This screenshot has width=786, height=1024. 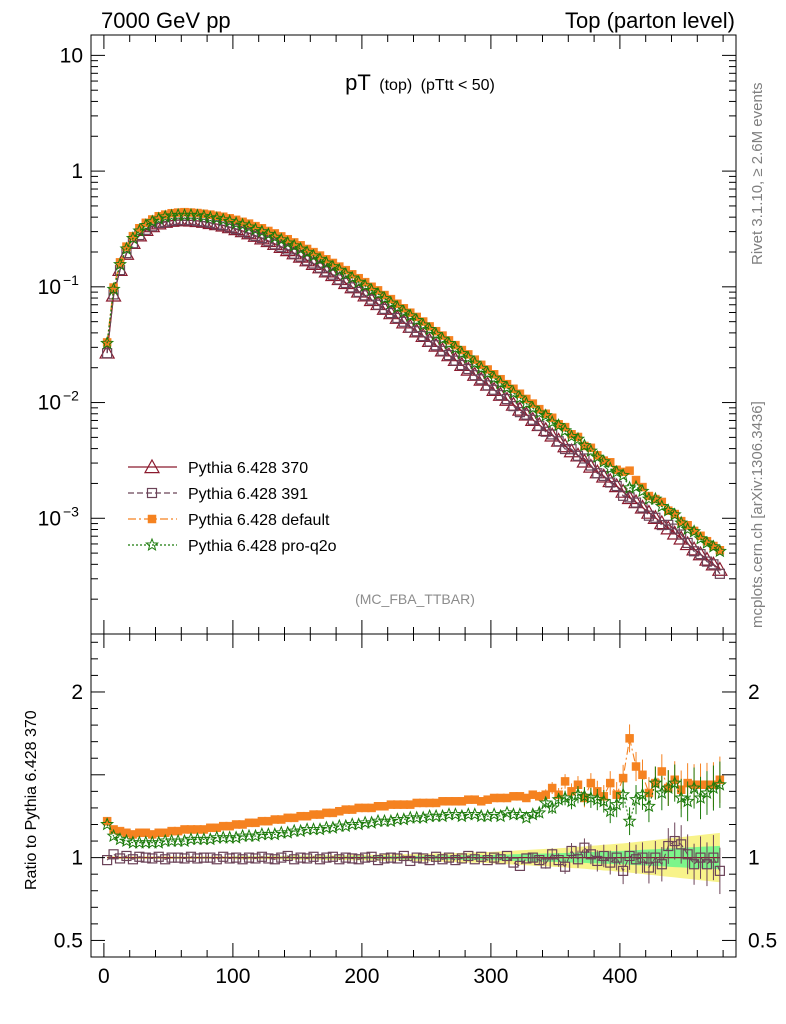 What do you see at coordinates (166, 20) in the screenshot?
I see `header-left: 7000 GeV pp` at bounding box center [166, 20].